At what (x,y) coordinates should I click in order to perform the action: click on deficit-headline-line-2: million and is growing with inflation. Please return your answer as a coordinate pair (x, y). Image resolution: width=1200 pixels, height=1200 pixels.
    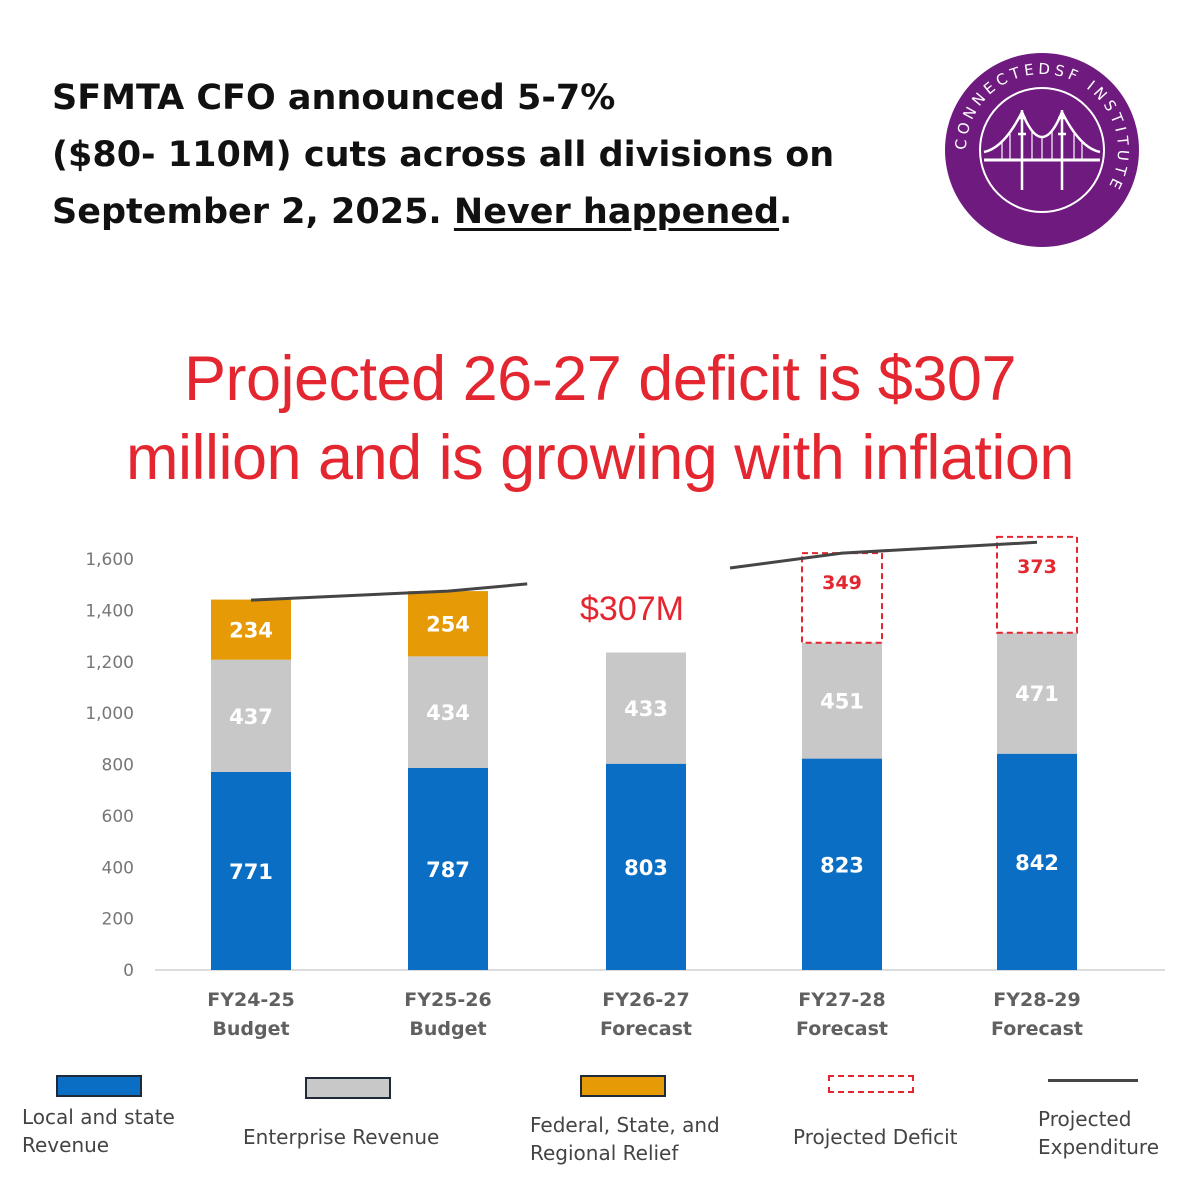
    Looking at the image, I should click on (600, 458).